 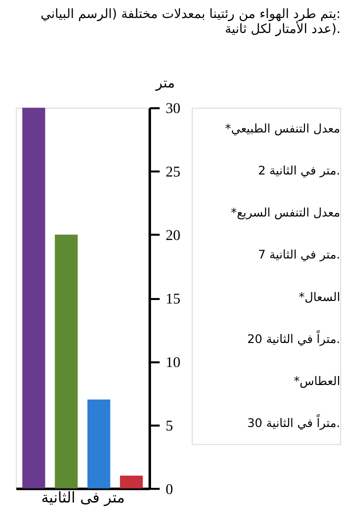 I want to click on text: *العطاس, so click(x=317, y=381).